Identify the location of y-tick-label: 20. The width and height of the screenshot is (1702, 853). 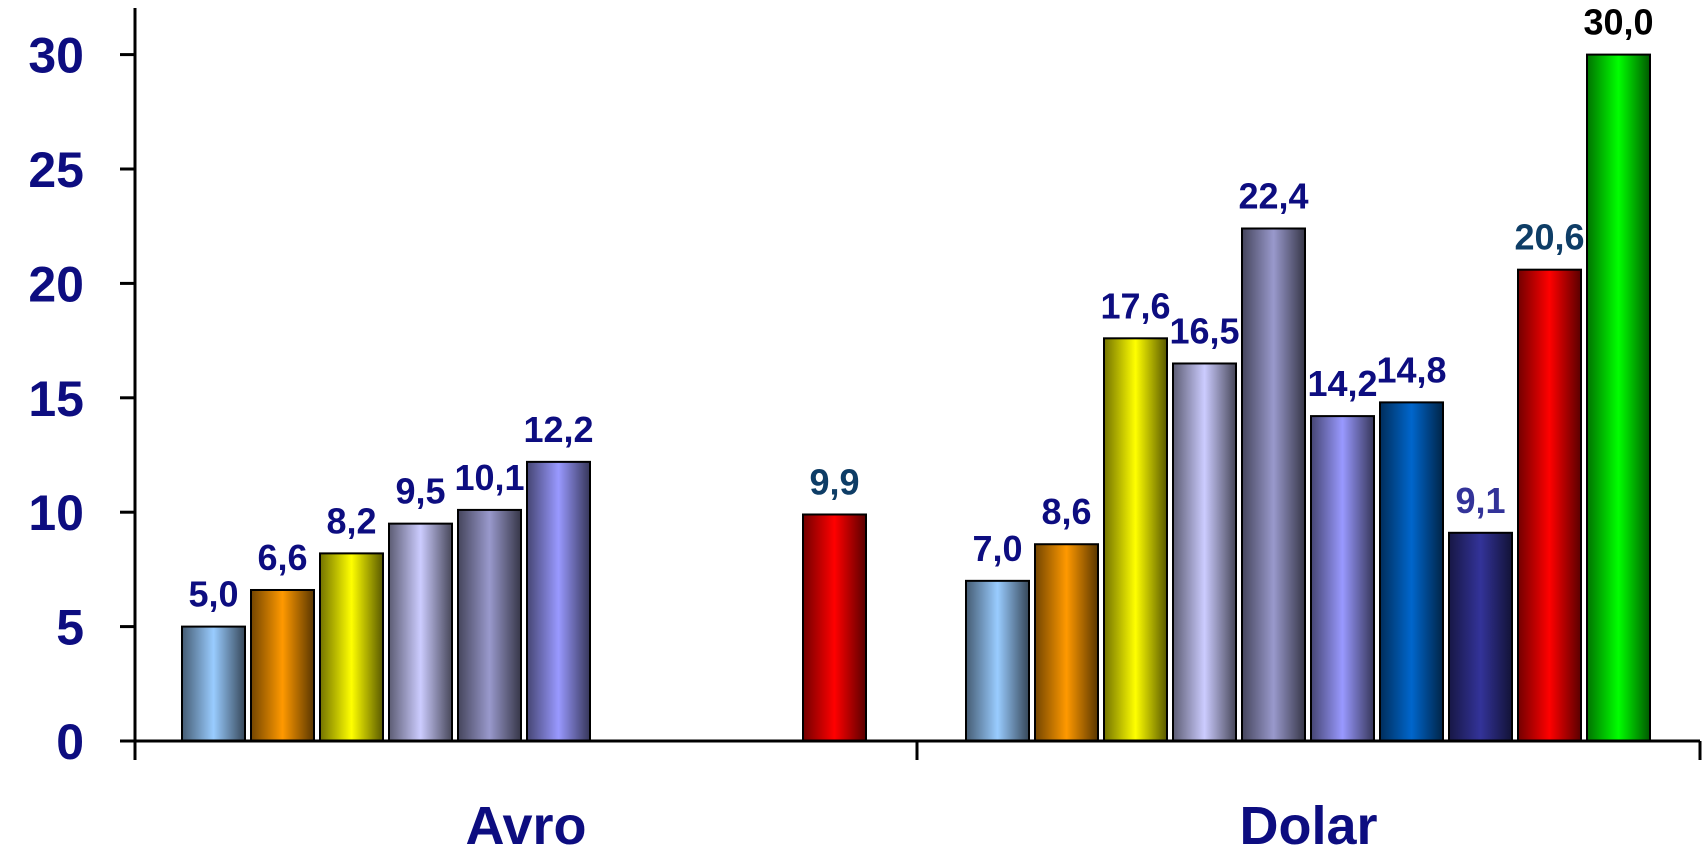
(56, 284).